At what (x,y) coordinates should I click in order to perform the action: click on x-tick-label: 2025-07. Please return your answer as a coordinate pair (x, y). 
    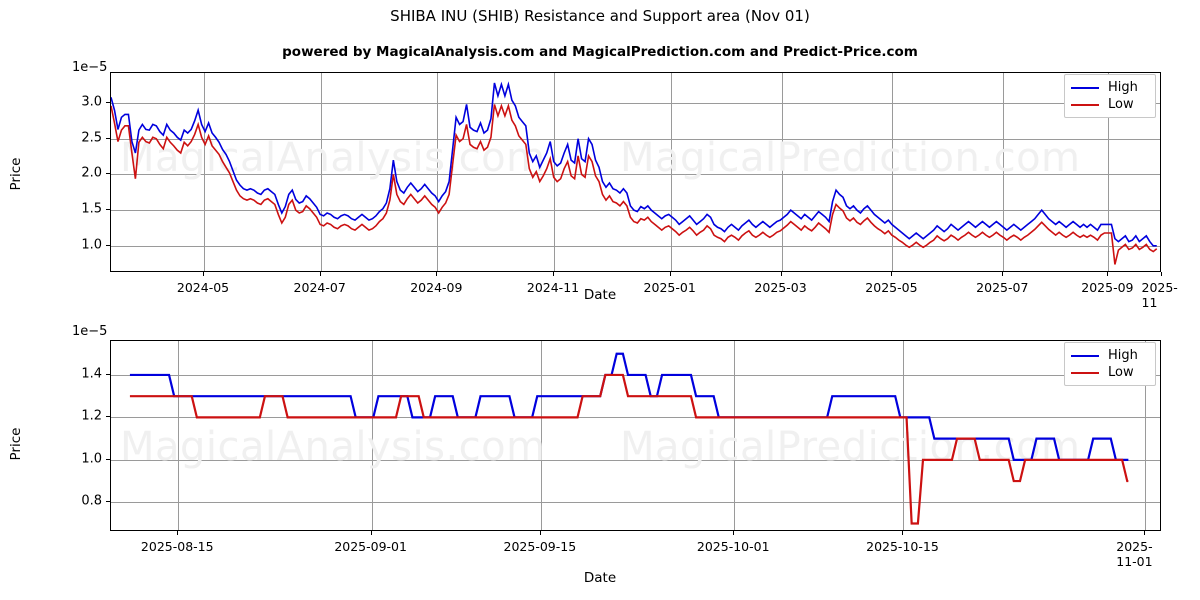
    Looking at the image, I should click on (1002, 287).